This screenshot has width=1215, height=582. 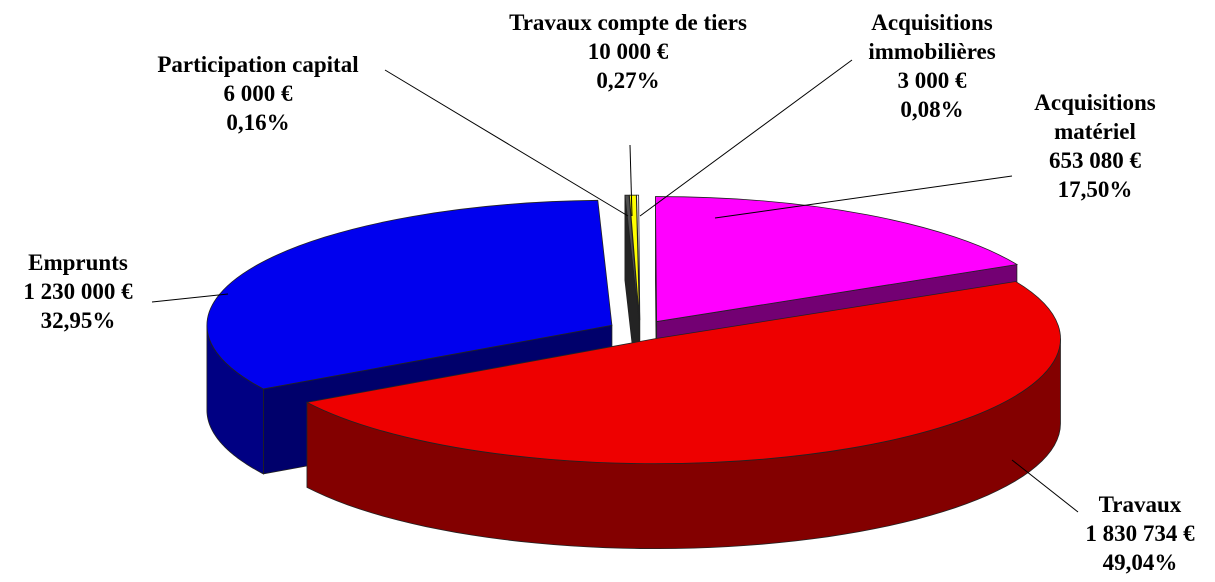 What do you see at coordinates (258, 64) in the screenshot?
I see `label-name: Participation capital` at bounding box center [258, 64].